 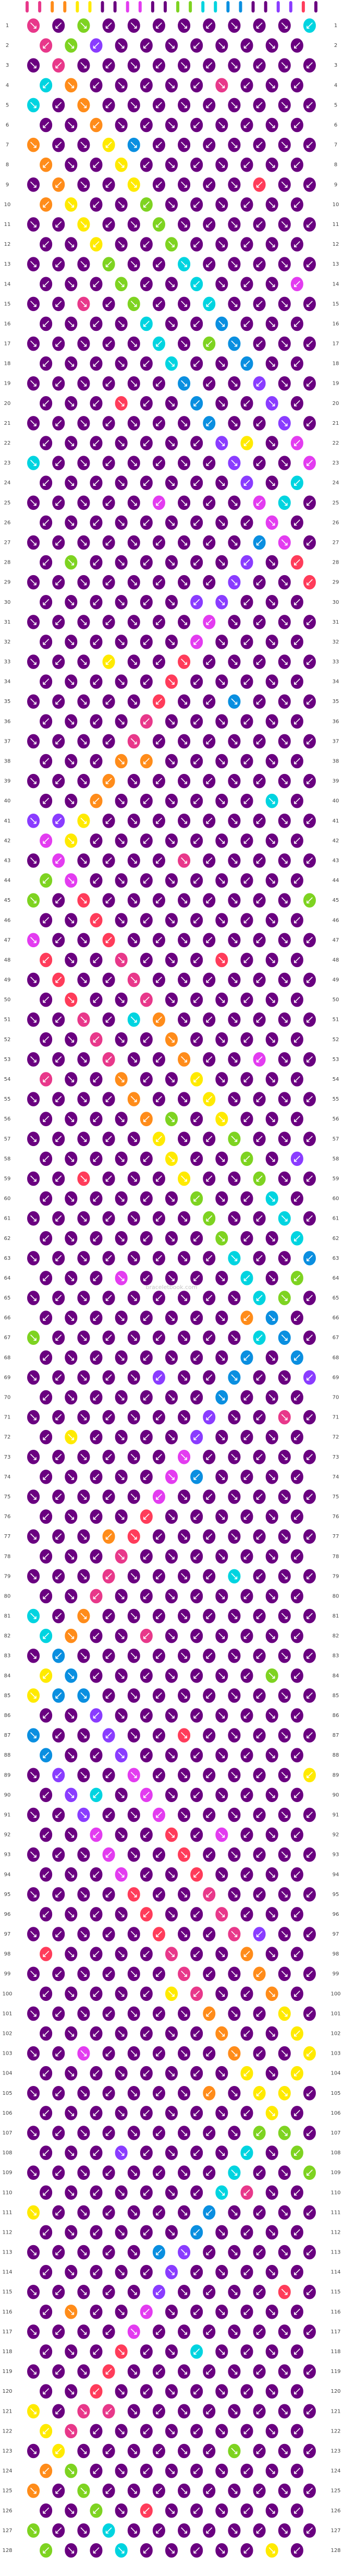 What do you see at coordinates (336, 1974) in the screenshot?
I see `row-number: 99` at bounding box center [336, 1974].